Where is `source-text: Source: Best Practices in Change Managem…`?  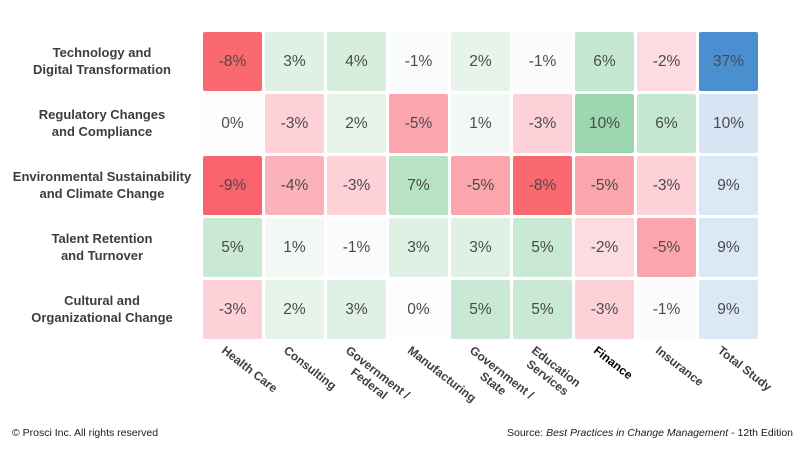
source-text: Source: Best Practices in Change Managem… is located at coordinates (650, 433).